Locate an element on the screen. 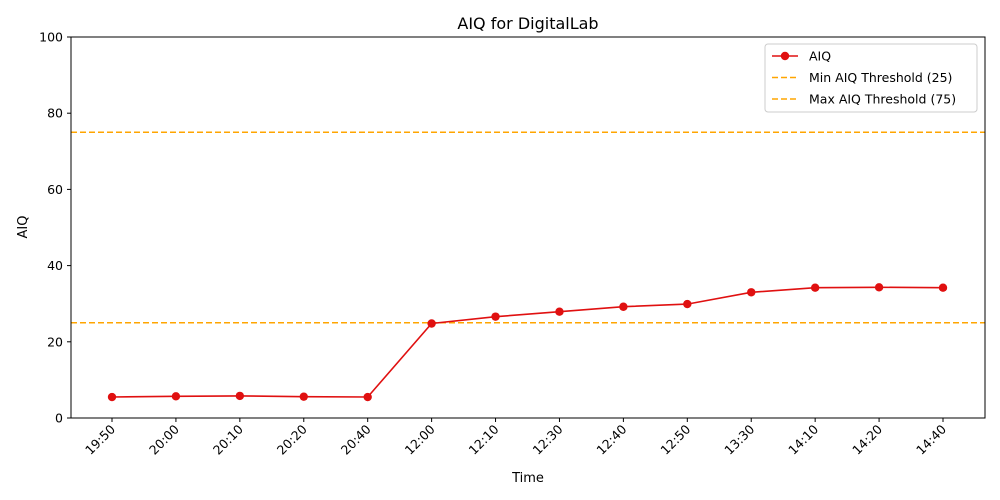 The width and height of the screenshot is (1000, 500). x-tick-label: 12:50 is located at coordinates (675, 439).